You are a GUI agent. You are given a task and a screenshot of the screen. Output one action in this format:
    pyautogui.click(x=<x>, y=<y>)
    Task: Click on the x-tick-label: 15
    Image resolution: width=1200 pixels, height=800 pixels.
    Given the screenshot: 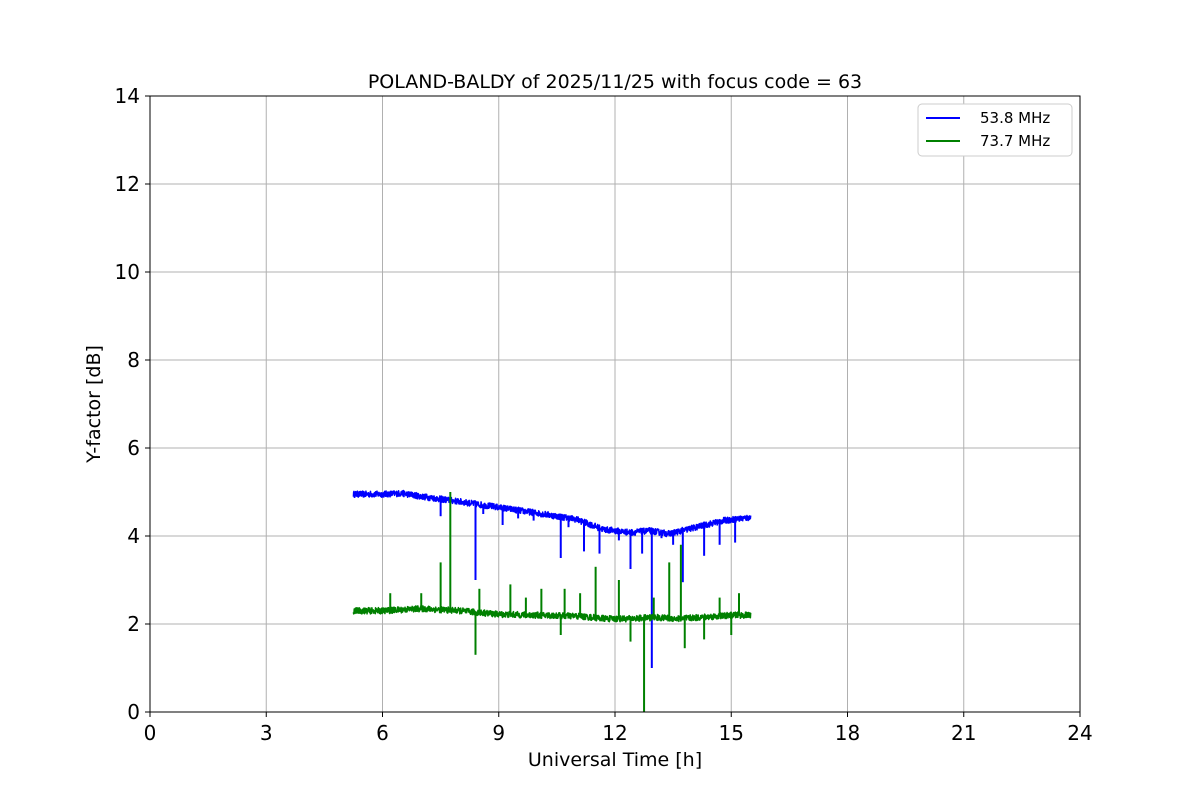 What is the action you would take?
    pyautogui.click(x=731, y=733)
    